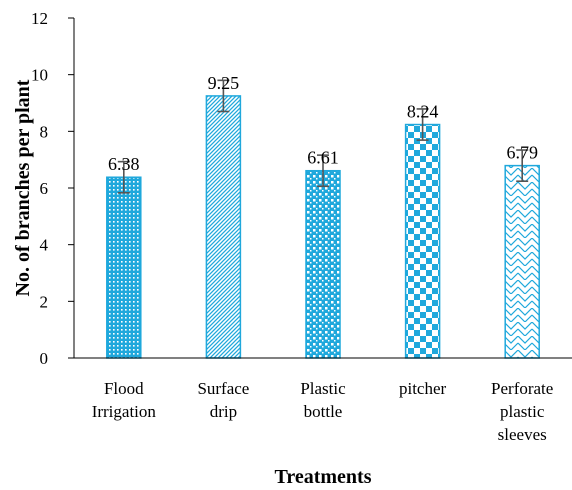  I want to click on y-tick-label: 0, so click(44, 358).